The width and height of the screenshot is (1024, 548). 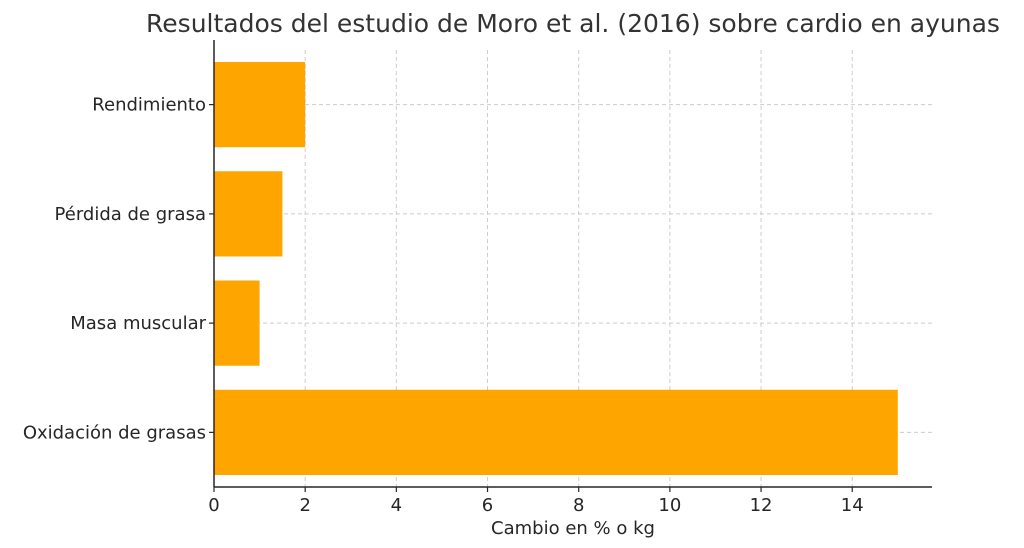 What do you see at coordinates (396, 505) in the screenshot?
I see `x-tick-label-2: 4` at bounding box center [396, 505].